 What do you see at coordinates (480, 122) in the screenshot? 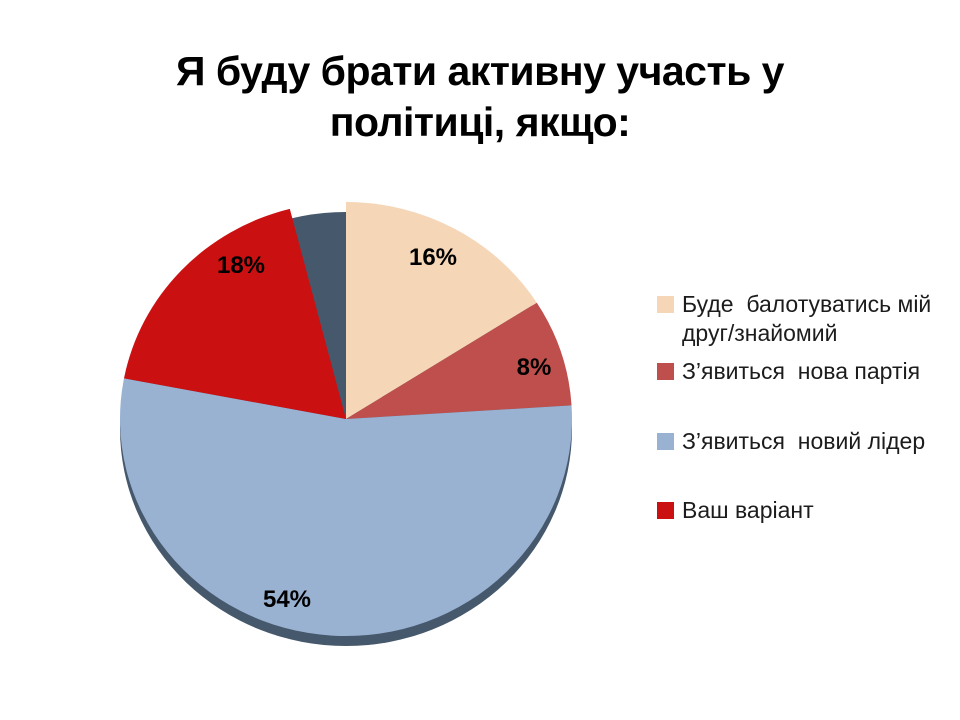
I see `slide-title-line2: політиці, якщо:` at bounding box center [480, 122].